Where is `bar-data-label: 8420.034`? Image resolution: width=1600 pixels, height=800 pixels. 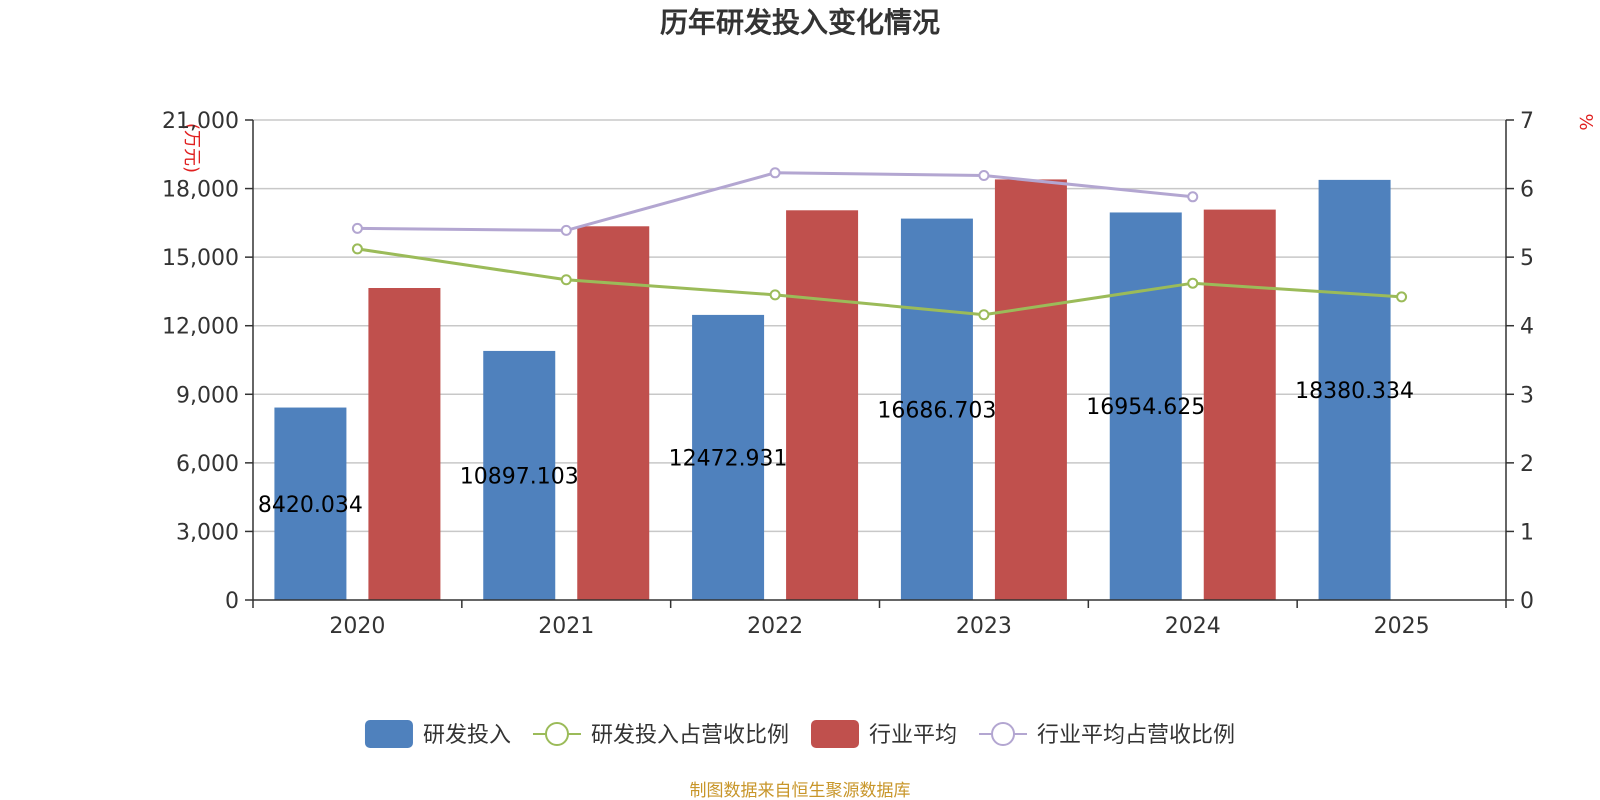 bar-data-label: 8420.034 is located at coordinates (310, 505).